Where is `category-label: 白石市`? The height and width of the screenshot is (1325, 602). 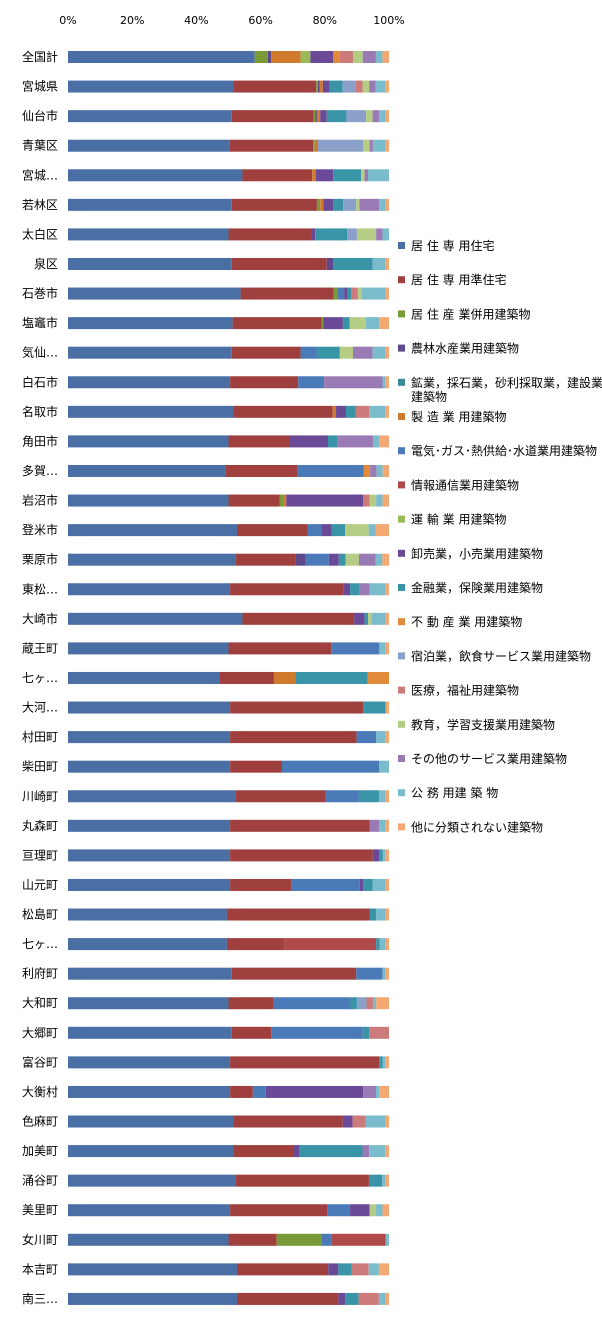
category-label: 白石市 is located at coordinates (40, 381).